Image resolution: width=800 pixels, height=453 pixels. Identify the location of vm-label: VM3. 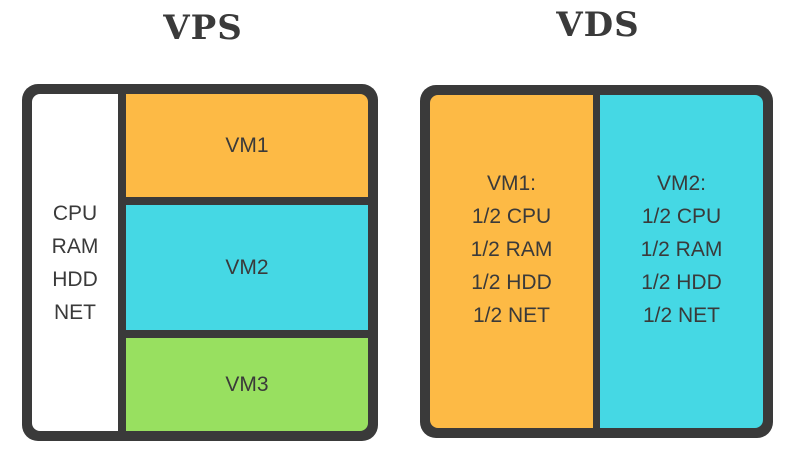
(247, 384).